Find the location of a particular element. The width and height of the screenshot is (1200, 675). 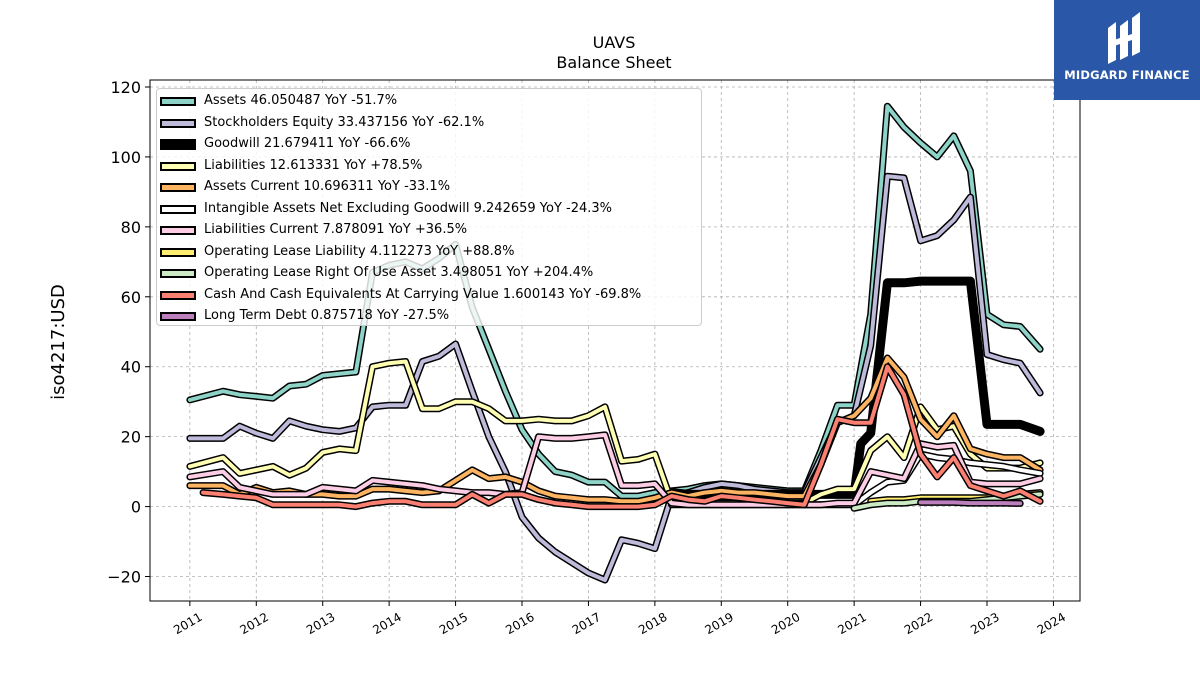

series-line-liabilities-current is located at coordinates (615, 469).